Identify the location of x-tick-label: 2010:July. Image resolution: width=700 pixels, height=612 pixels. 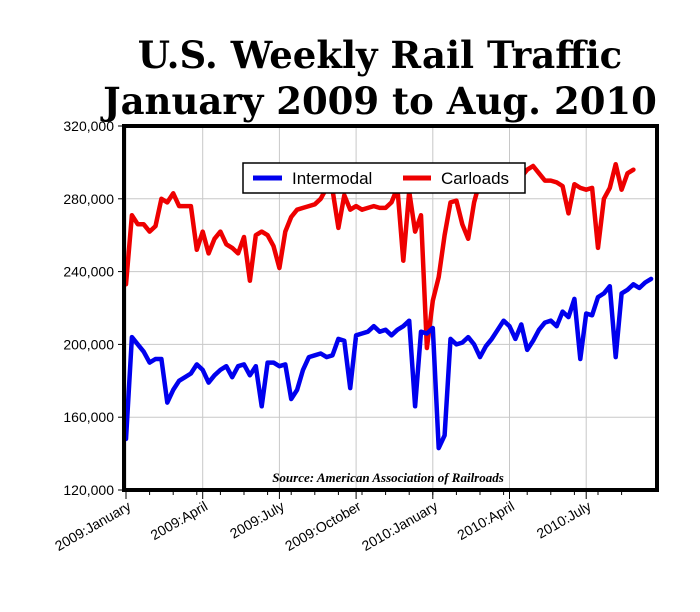
(564, 520).